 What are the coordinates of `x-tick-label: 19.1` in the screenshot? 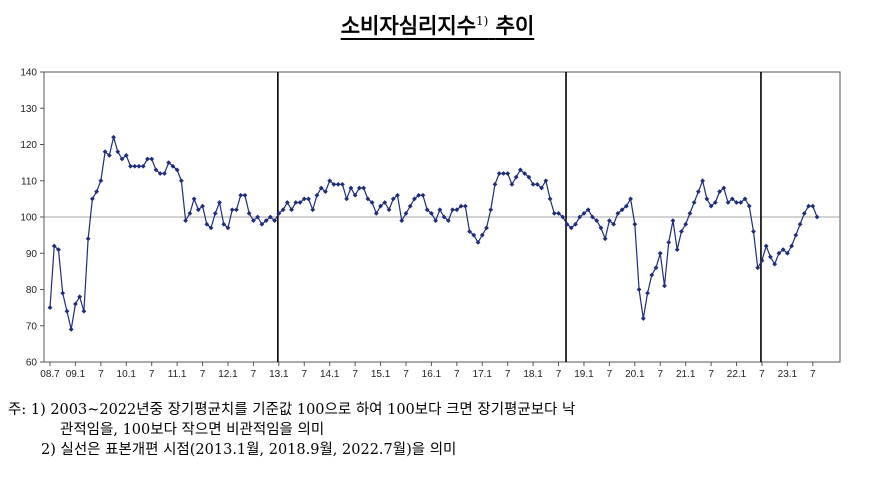 It's located at (584, 374).